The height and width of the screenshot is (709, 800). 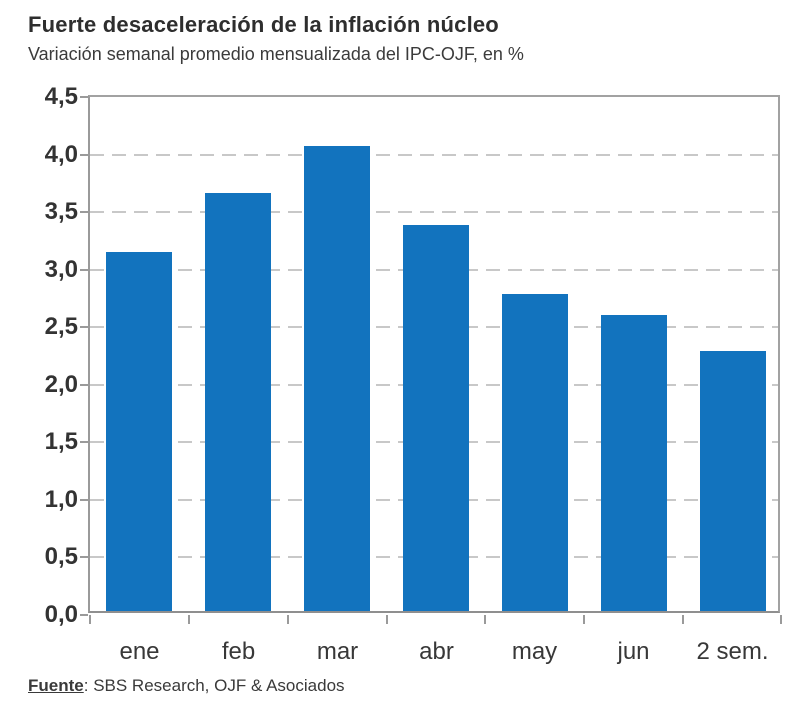 I want to click on y-tick-label: 4,0, so click(x=61, y=154).